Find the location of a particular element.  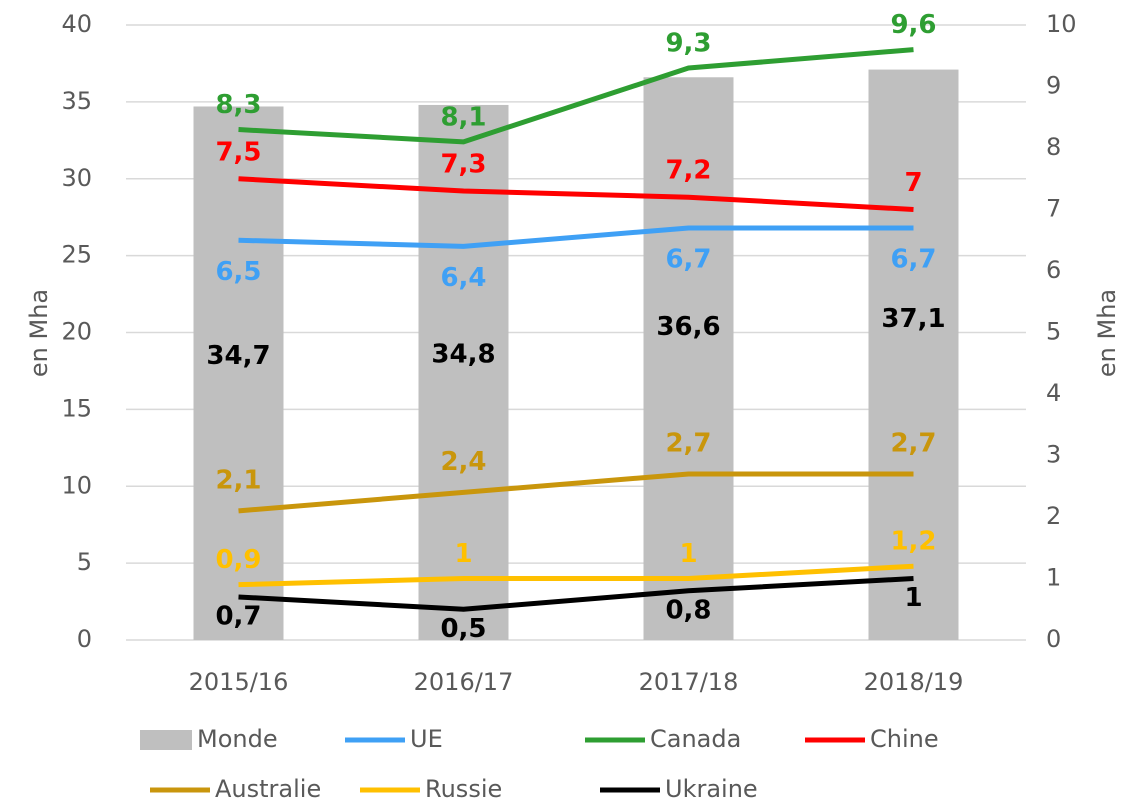

x-tick-label: 2016/17 is located at coordinates (464, 682).